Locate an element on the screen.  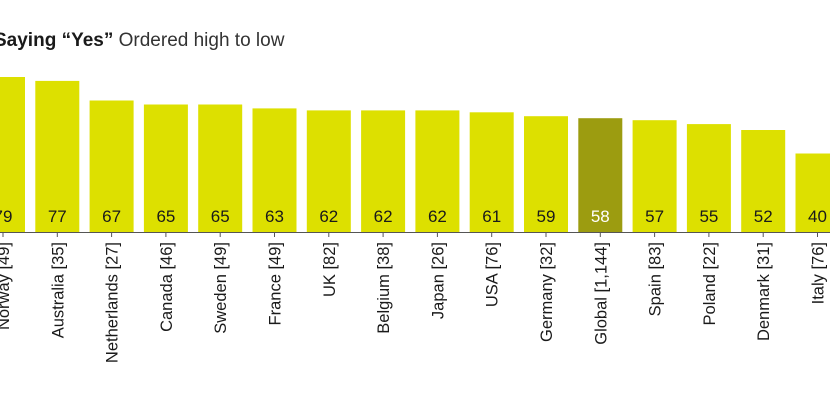
chart-title-bold: Saying “Yes” is located at coordinates (57, 40).